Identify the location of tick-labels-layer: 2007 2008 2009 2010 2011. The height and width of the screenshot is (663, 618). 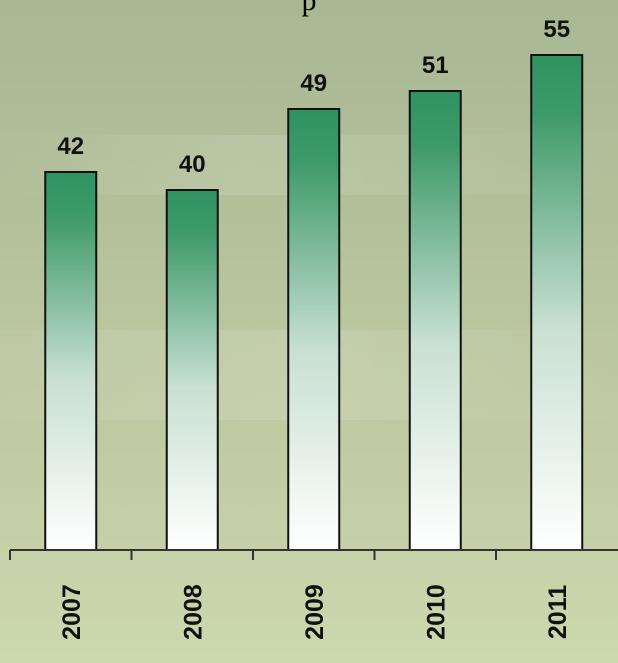
(315, 612).